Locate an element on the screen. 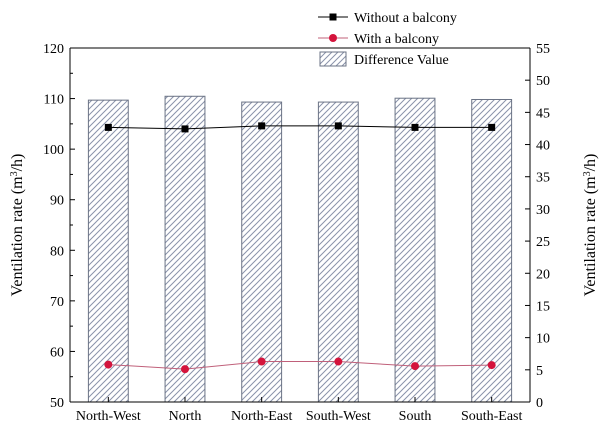 The height and width of the screenshot is (428, 603). y-left-tick-label: 100 is located at coordinates (53, 150).